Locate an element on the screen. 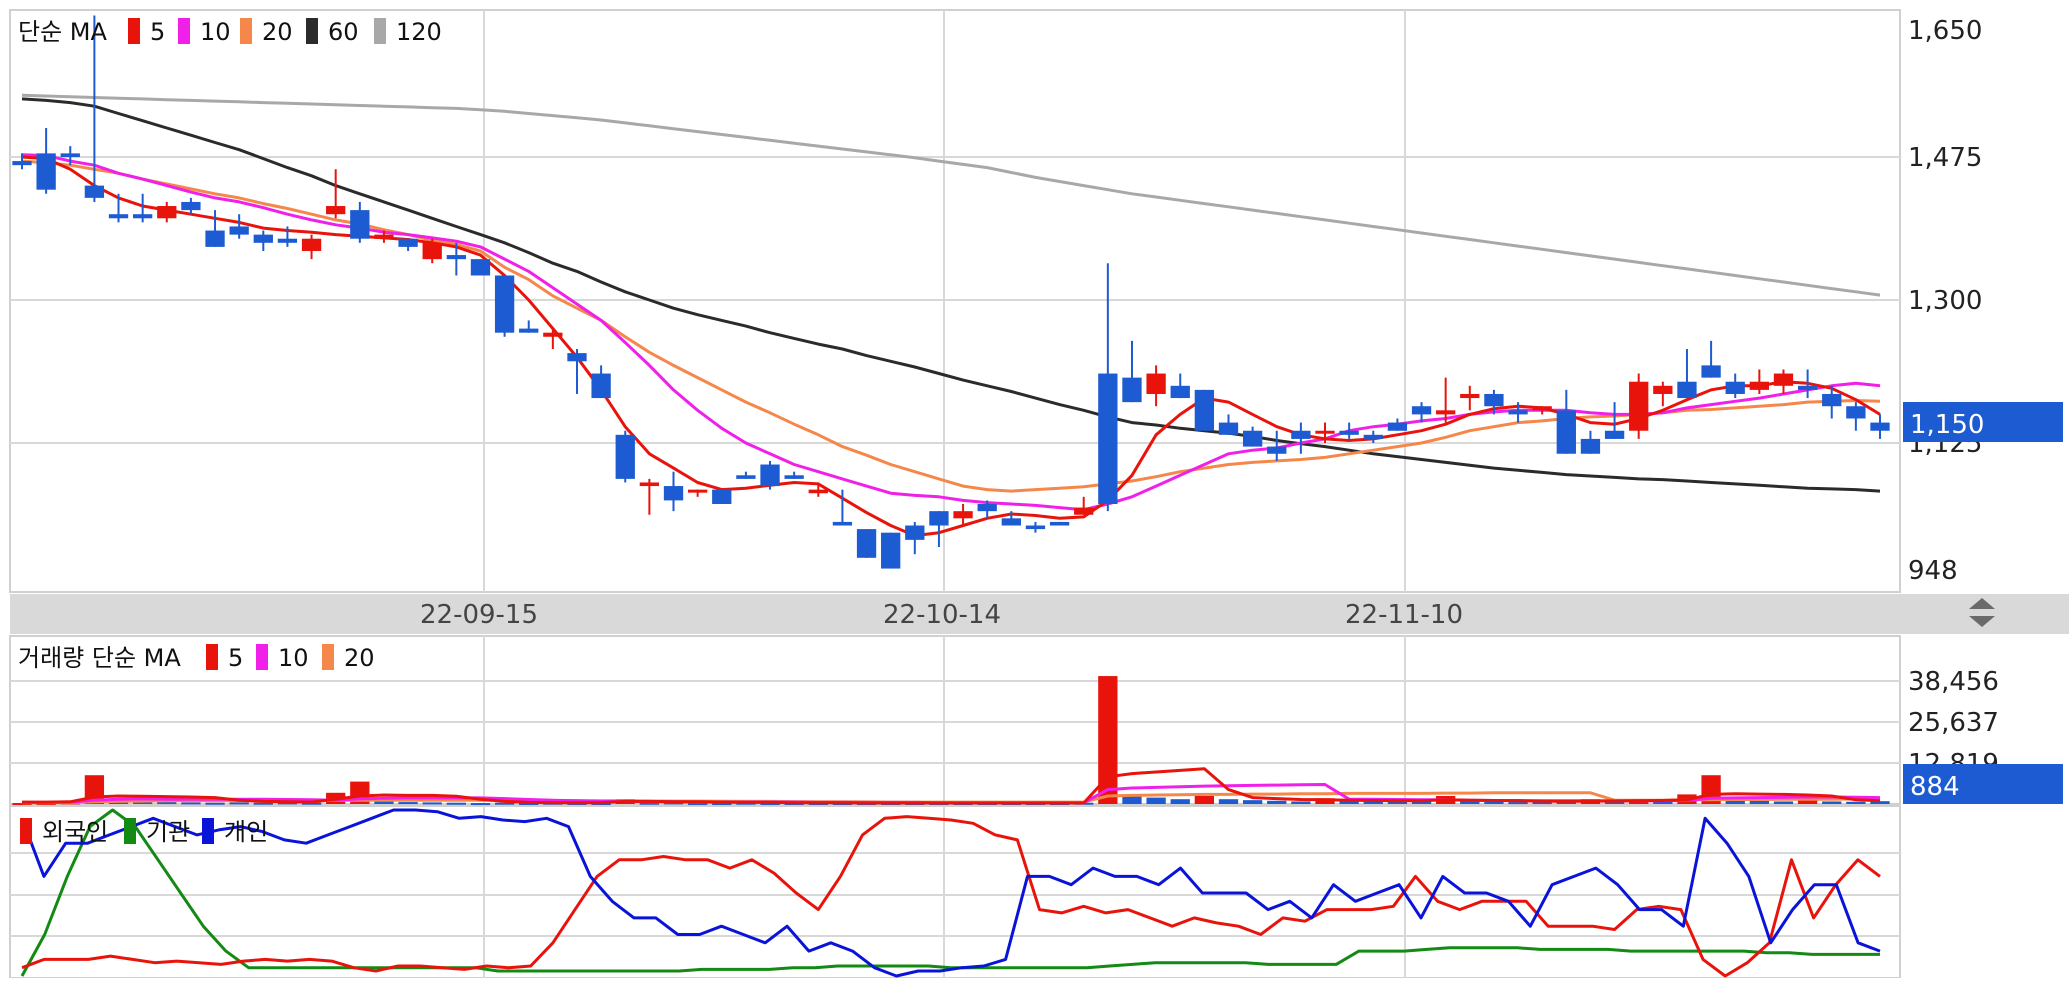  legend-label-ma10: 10 is located at coordinates (215, 32).